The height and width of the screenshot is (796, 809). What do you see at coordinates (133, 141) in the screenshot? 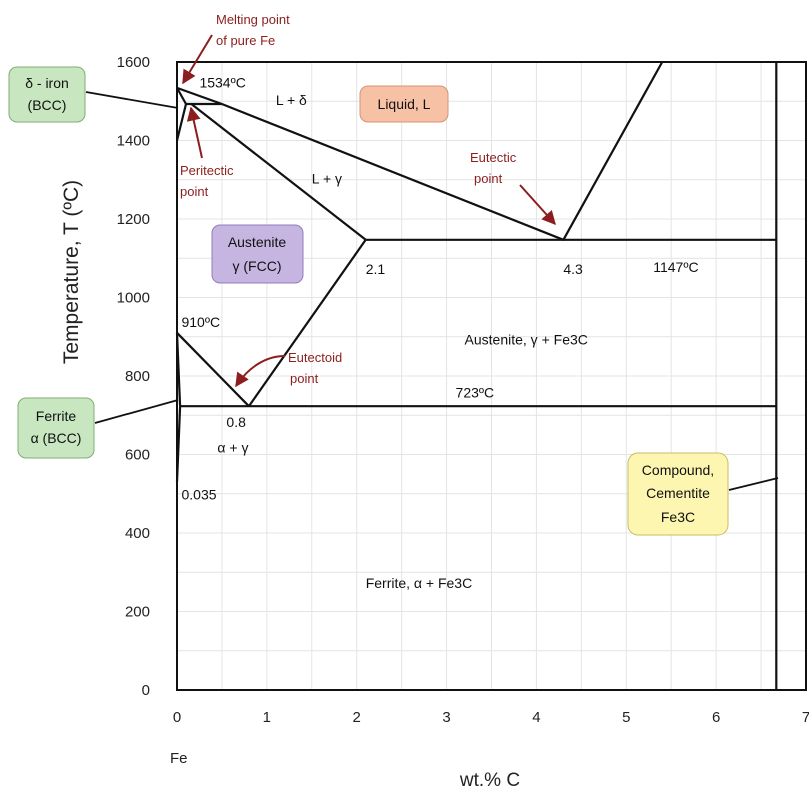
I see `y-tick-label: 1400` at bounding box center [133, 141].